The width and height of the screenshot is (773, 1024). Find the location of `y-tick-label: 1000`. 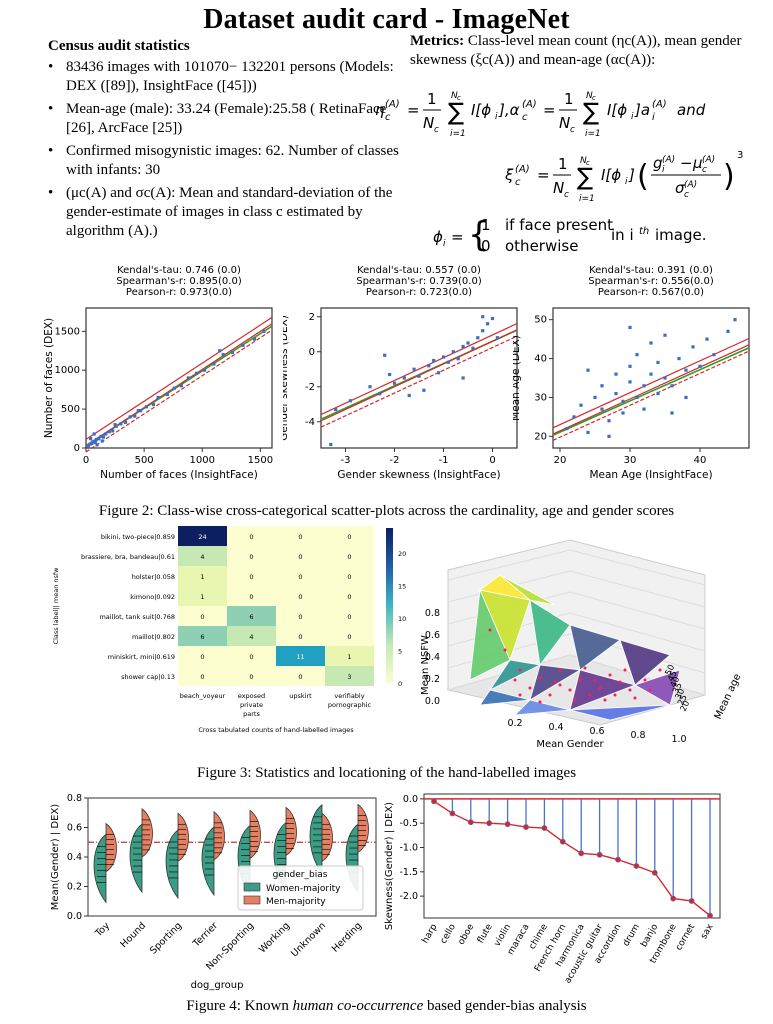

y-tick-label: 1000 is located at coordinates (67, 370).